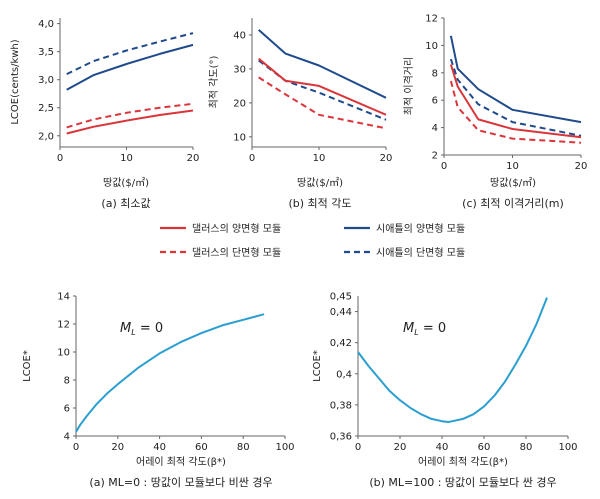 The image size is (600, 499). I want to click on chart-caption: (c) 최적 이격거리(m), so click(513, 203).